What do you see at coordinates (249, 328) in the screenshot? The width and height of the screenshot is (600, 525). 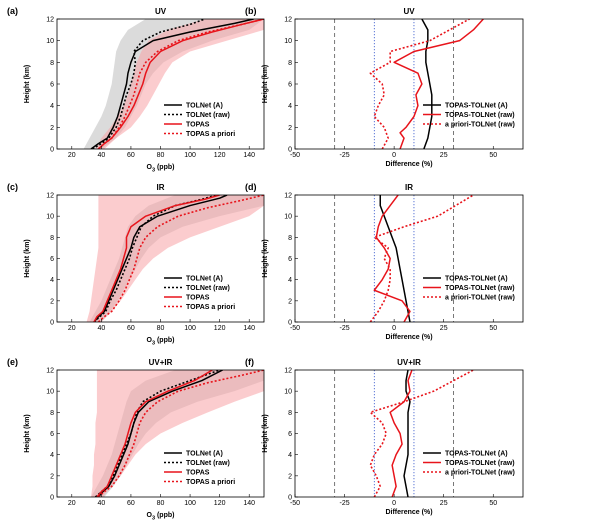 I see `x-tick-label: 140` at bounding box center [249, 328].